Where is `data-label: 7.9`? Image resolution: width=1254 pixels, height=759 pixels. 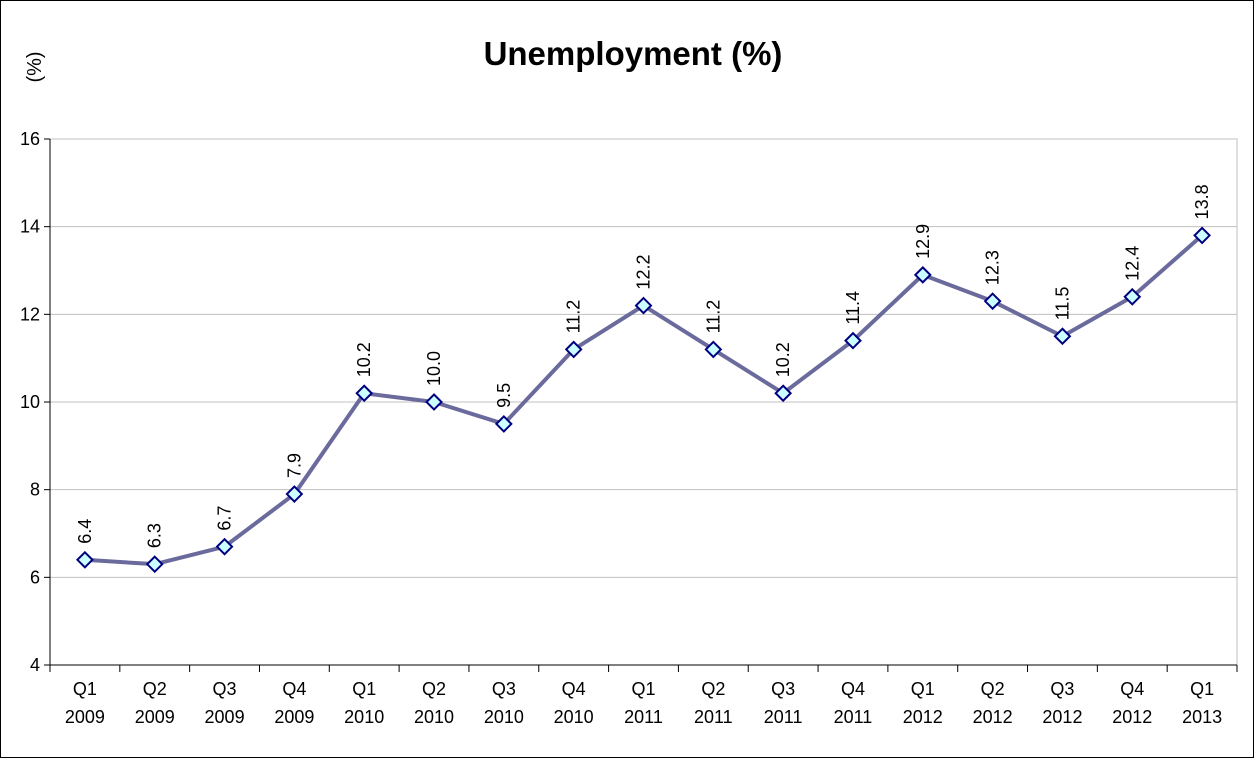 data-label: 7.9 is located at coordinates (294, 465).